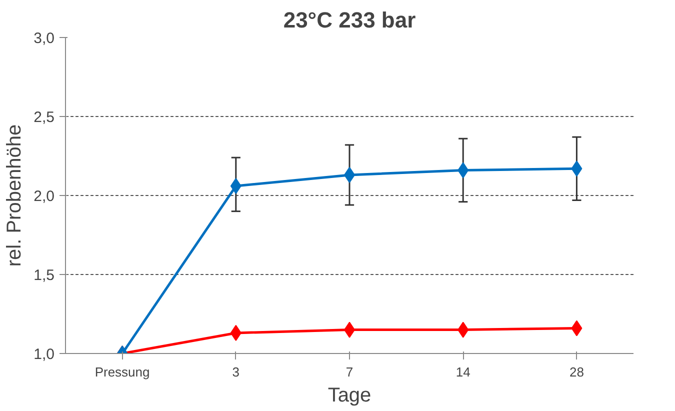 The height and width of the screenshot is (411, 675). Describe the element at coordinates (349, 20) in the screenshot. I see `chart-title: 23°C 233 bar` at that location.